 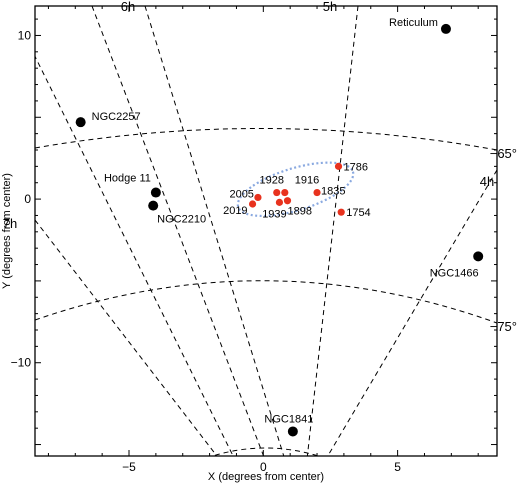 I want to click on red-cluster-label: 2005, so click(x=241, y=194).